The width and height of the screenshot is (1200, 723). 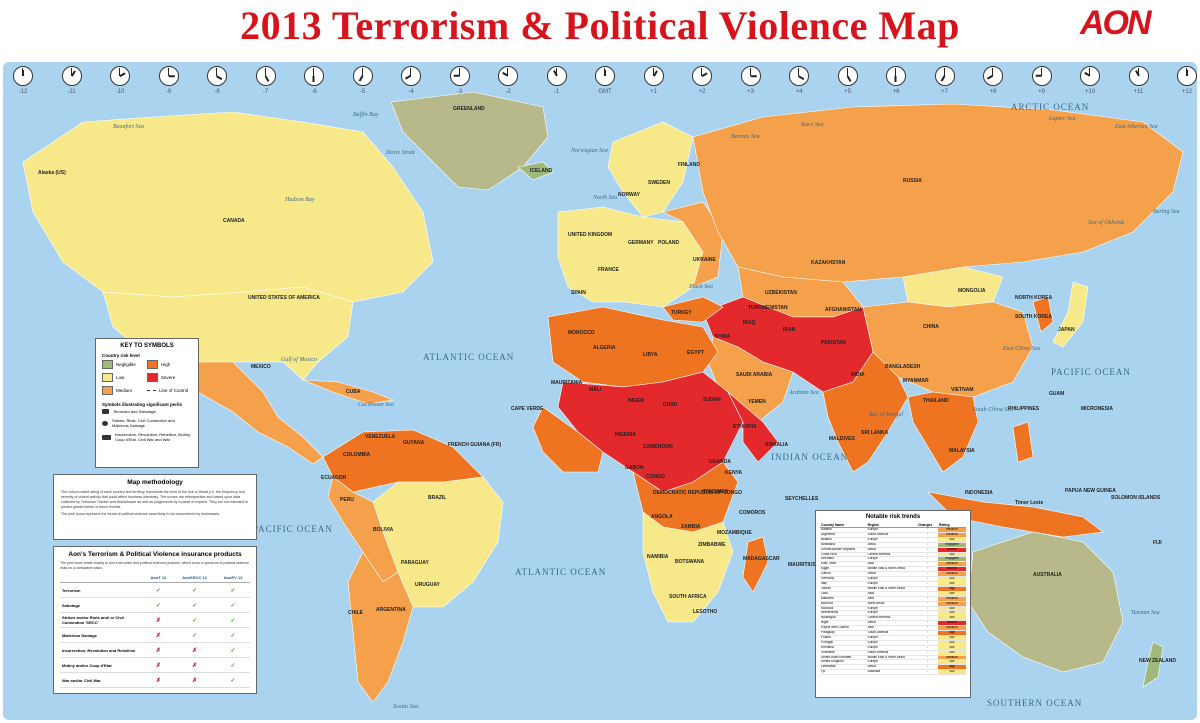 I want to click on country-nigeria: NIGERIA, so click(x=625, y=435).